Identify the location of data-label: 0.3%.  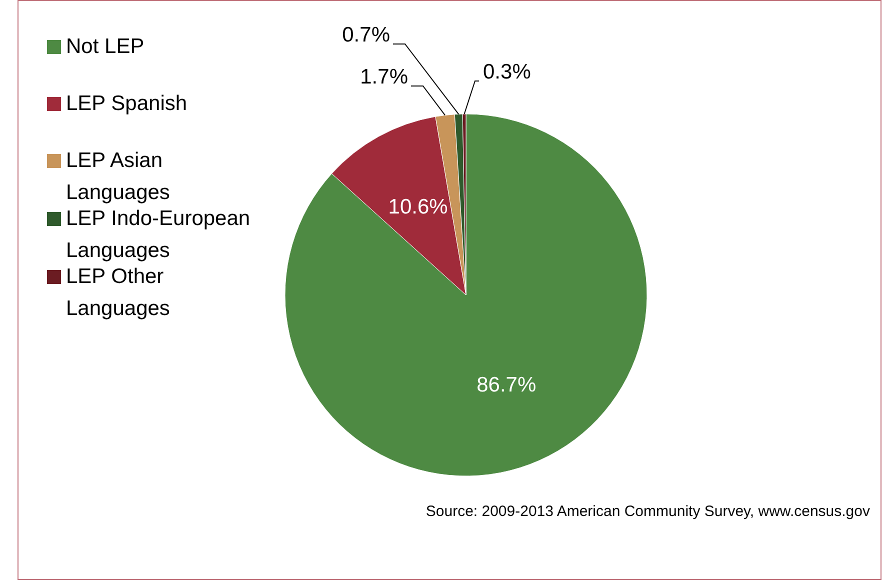
(507, 72).